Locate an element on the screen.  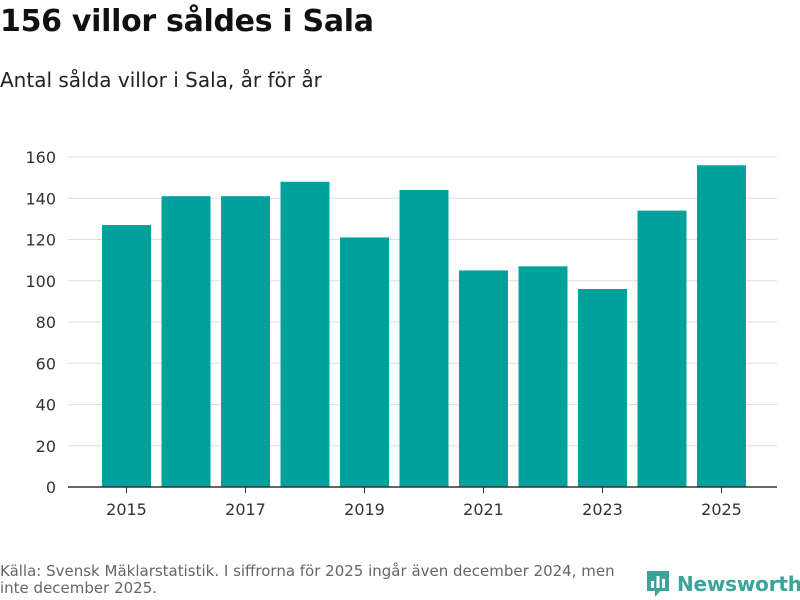
newsworthy-logo-icon is located at coordinates (658, 584).